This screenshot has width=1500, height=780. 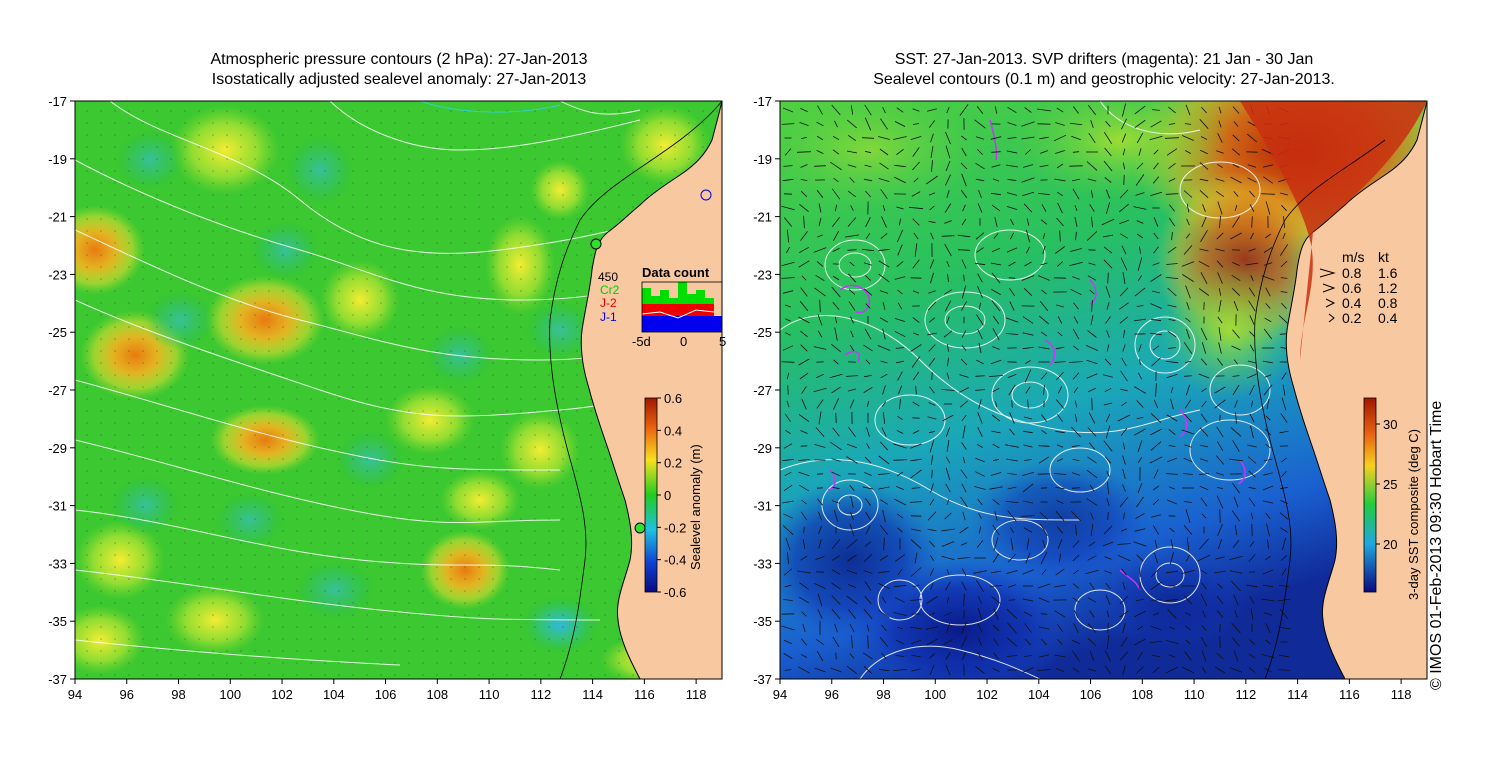 I want to click on velocity-ms-value: 0.8, so click(x=1352, y=273).